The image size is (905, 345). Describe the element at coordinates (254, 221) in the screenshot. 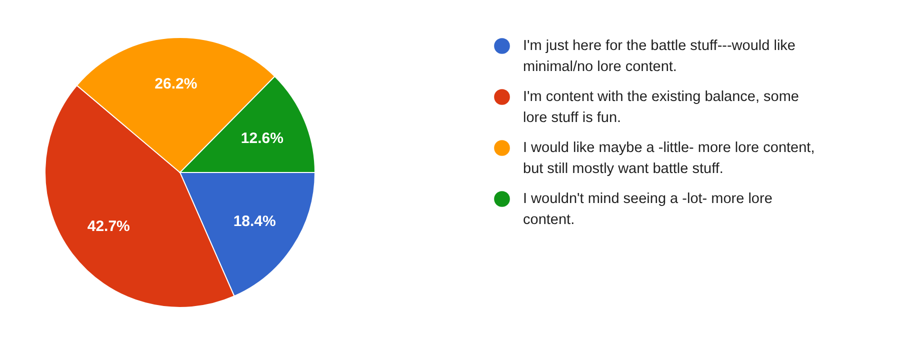

I see `data-label: 18.4%` at that location.